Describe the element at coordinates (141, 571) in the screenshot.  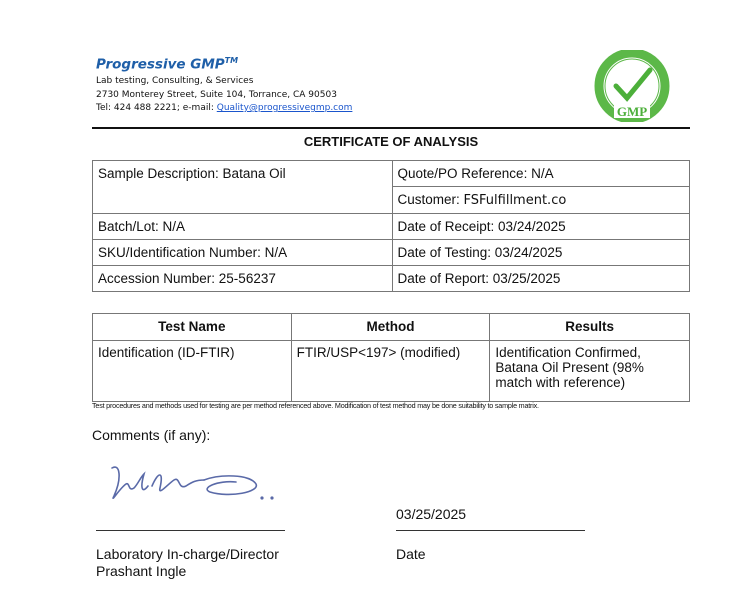
I see `signatory-name: Prashant Ingle` at that location.